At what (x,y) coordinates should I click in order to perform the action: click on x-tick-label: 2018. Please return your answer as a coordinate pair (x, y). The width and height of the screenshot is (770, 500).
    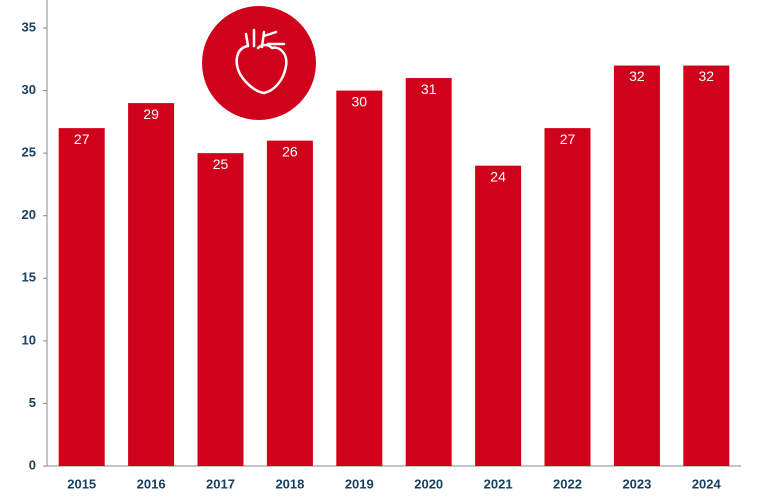
    Looking at the image, I should click on (289, 483).